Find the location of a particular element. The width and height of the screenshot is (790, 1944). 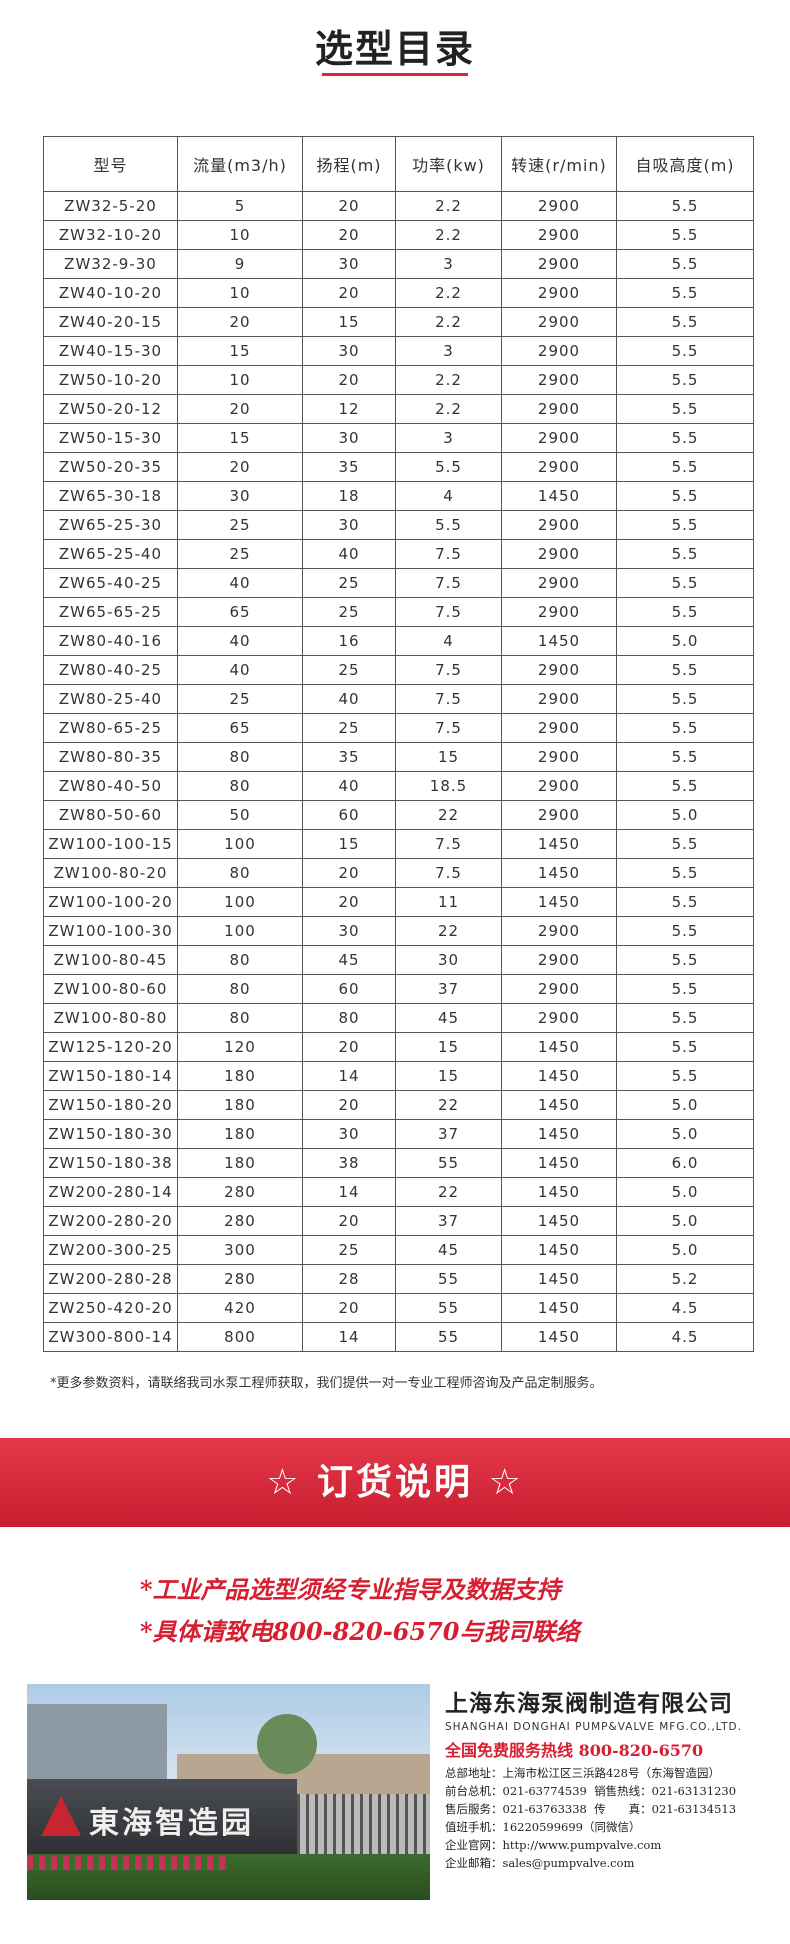

table-cell: 45 is located at coordinates (448, 1018).